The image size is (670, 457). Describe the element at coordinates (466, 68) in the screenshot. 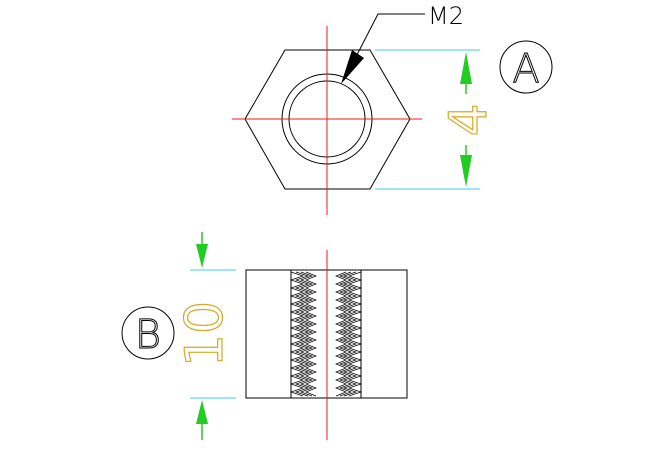

I see `dim-arrow-up` at that location.